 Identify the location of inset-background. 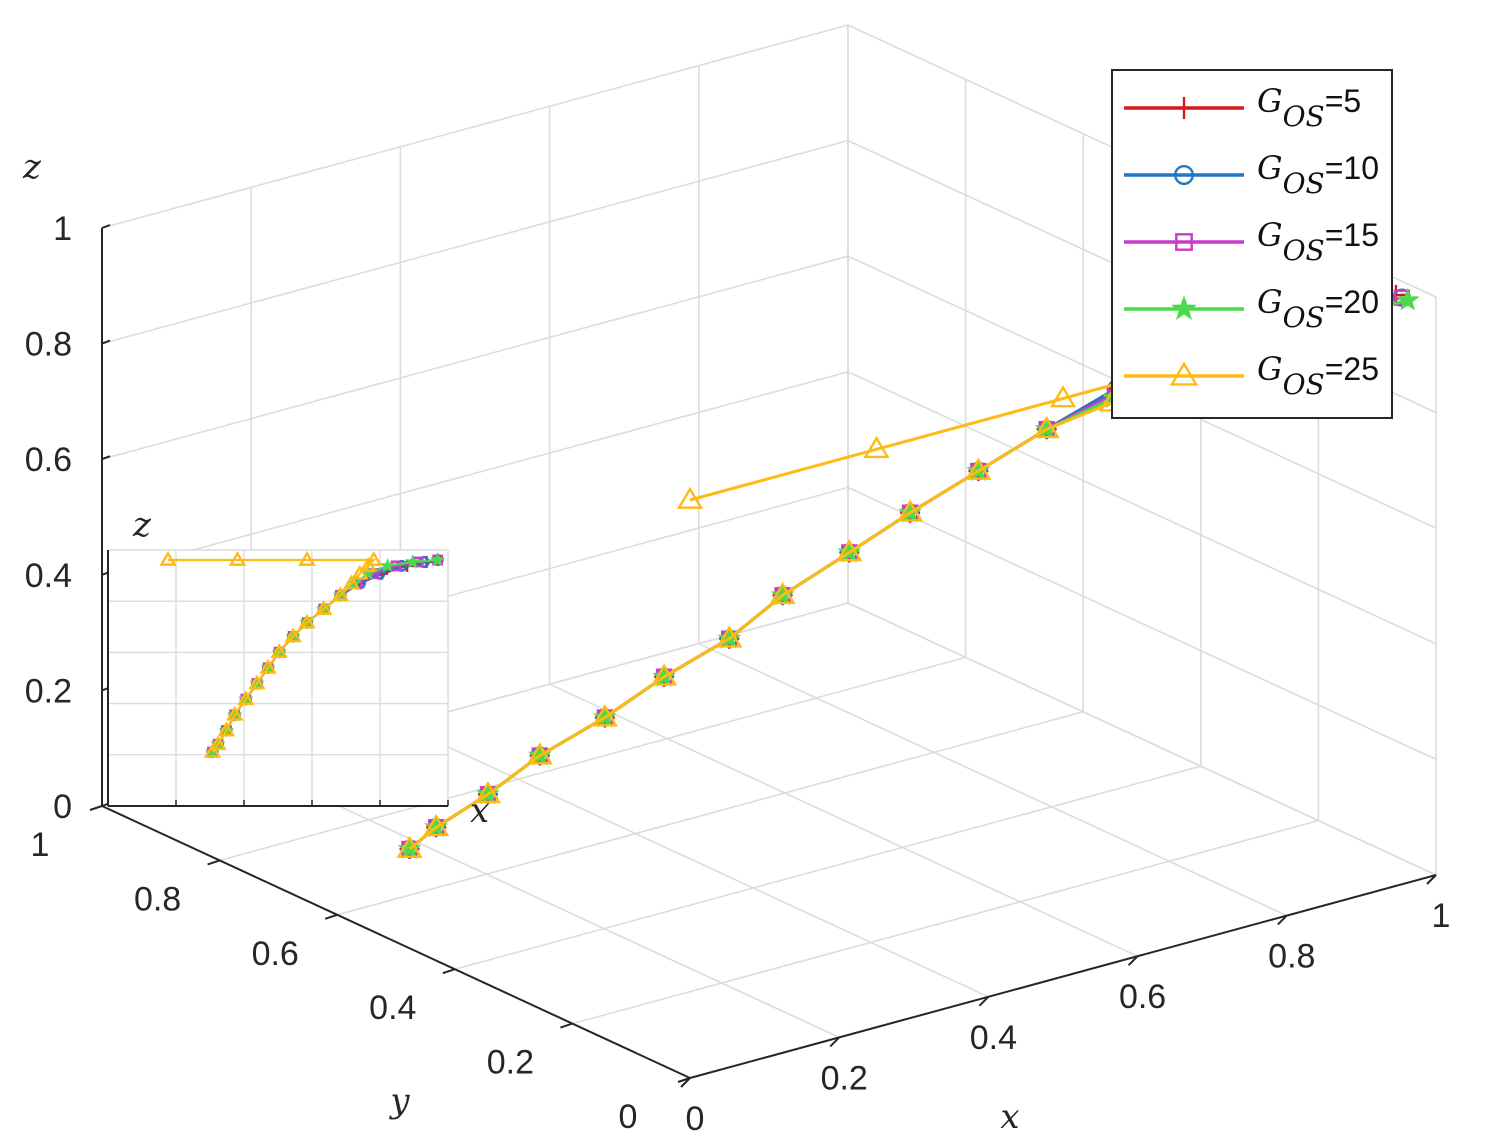
(278, 678).